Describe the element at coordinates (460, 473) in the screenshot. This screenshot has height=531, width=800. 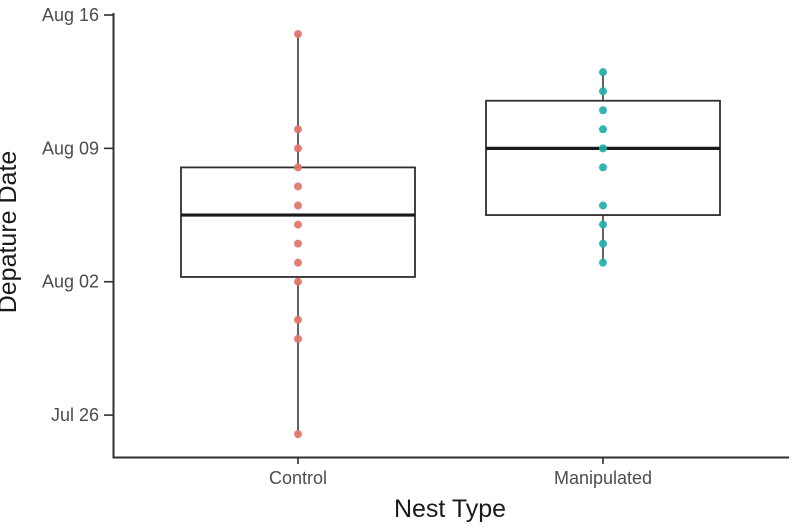
I see `x-axis-ticks: Control Manipulated` at that location.